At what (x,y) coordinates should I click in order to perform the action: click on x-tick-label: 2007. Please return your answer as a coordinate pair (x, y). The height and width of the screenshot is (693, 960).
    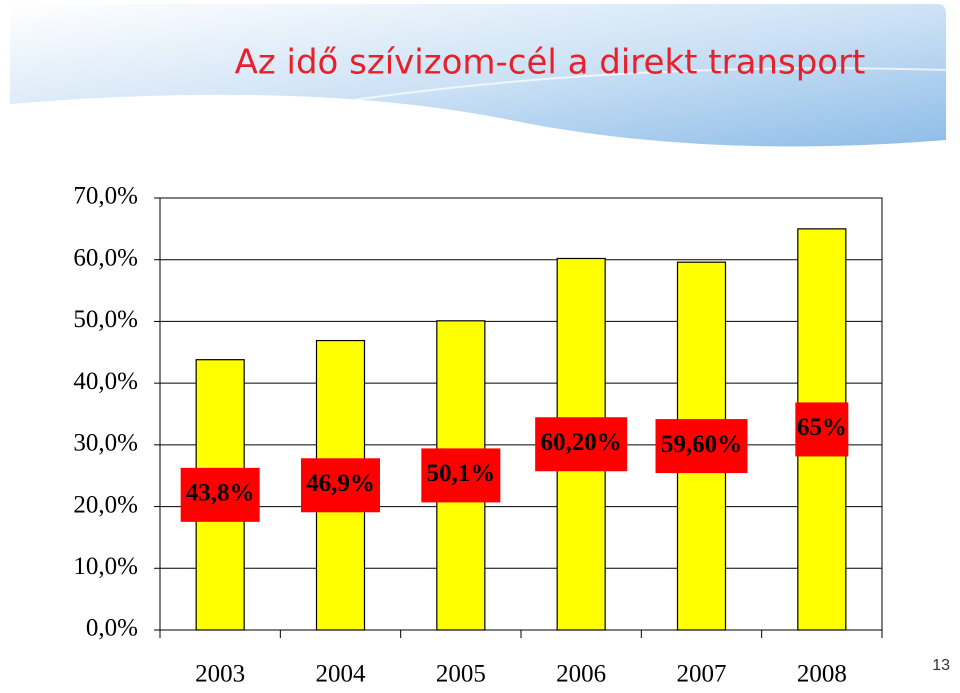
    Looking at the image, I should click on (702, 674).